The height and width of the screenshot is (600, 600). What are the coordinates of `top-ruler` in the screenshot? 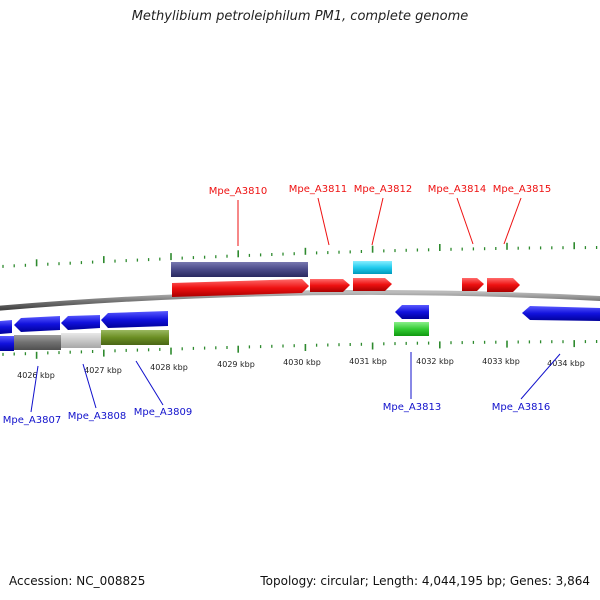 It's located at (300, 255).